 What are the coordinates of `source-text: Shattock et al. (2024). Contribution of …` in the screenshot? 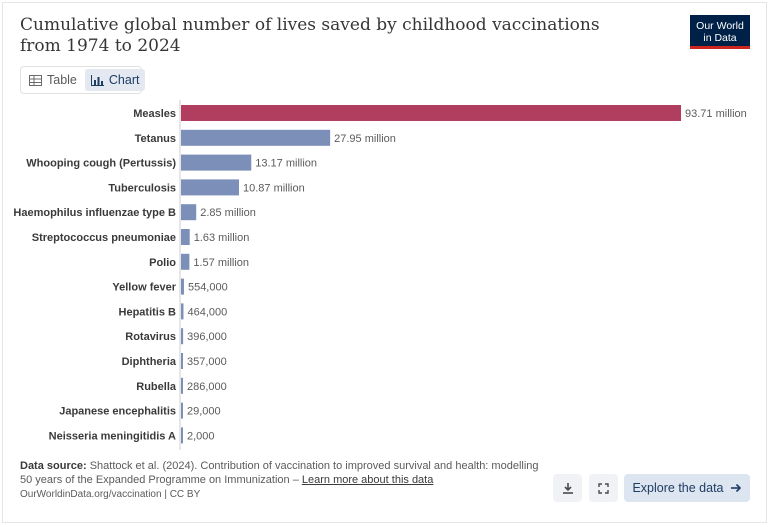 It's located at (279, 473).